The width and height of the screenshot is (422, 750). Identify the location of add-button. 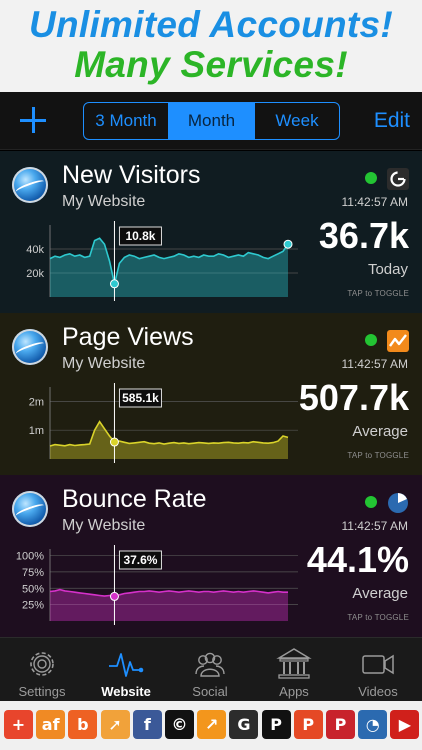
(33, 120).